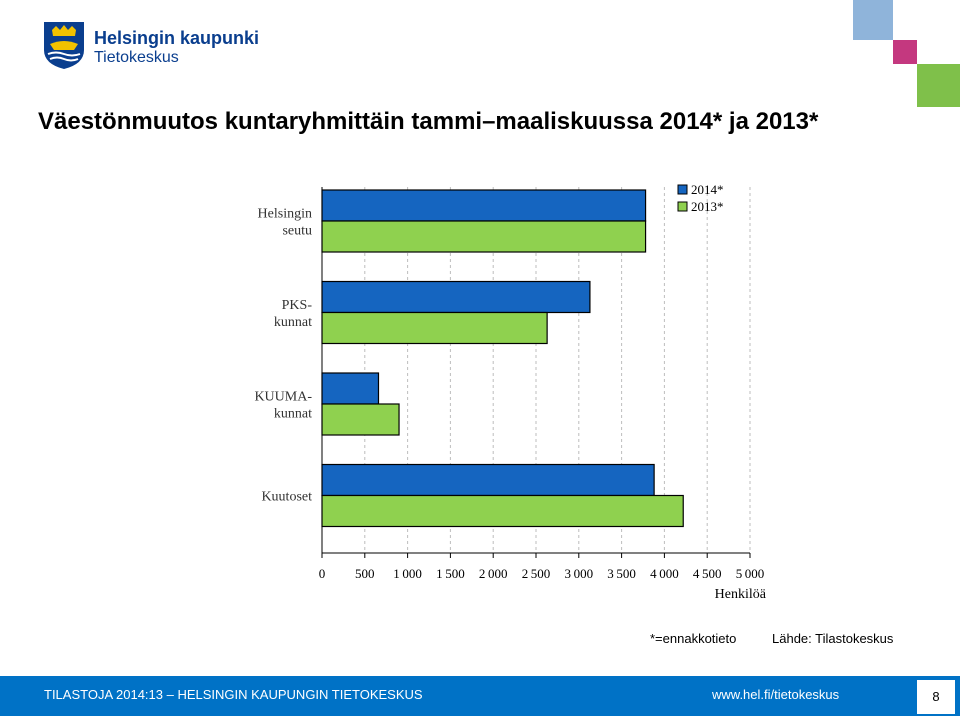 This screenshot has height=716, width=960. What do you see at coordinates (450, 573) in the screenshot?
I see `x-tick-label: 1 500` at bounding box center [450, 573].